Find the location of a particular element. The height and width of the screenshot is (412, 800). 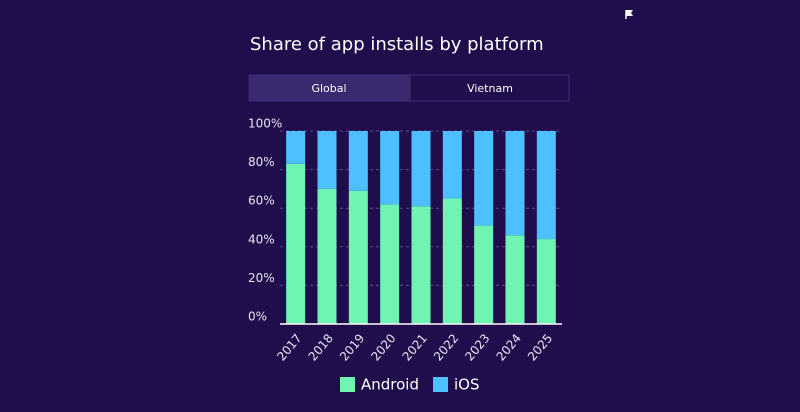

tab-label: Global is located at coordinates (328, 88).